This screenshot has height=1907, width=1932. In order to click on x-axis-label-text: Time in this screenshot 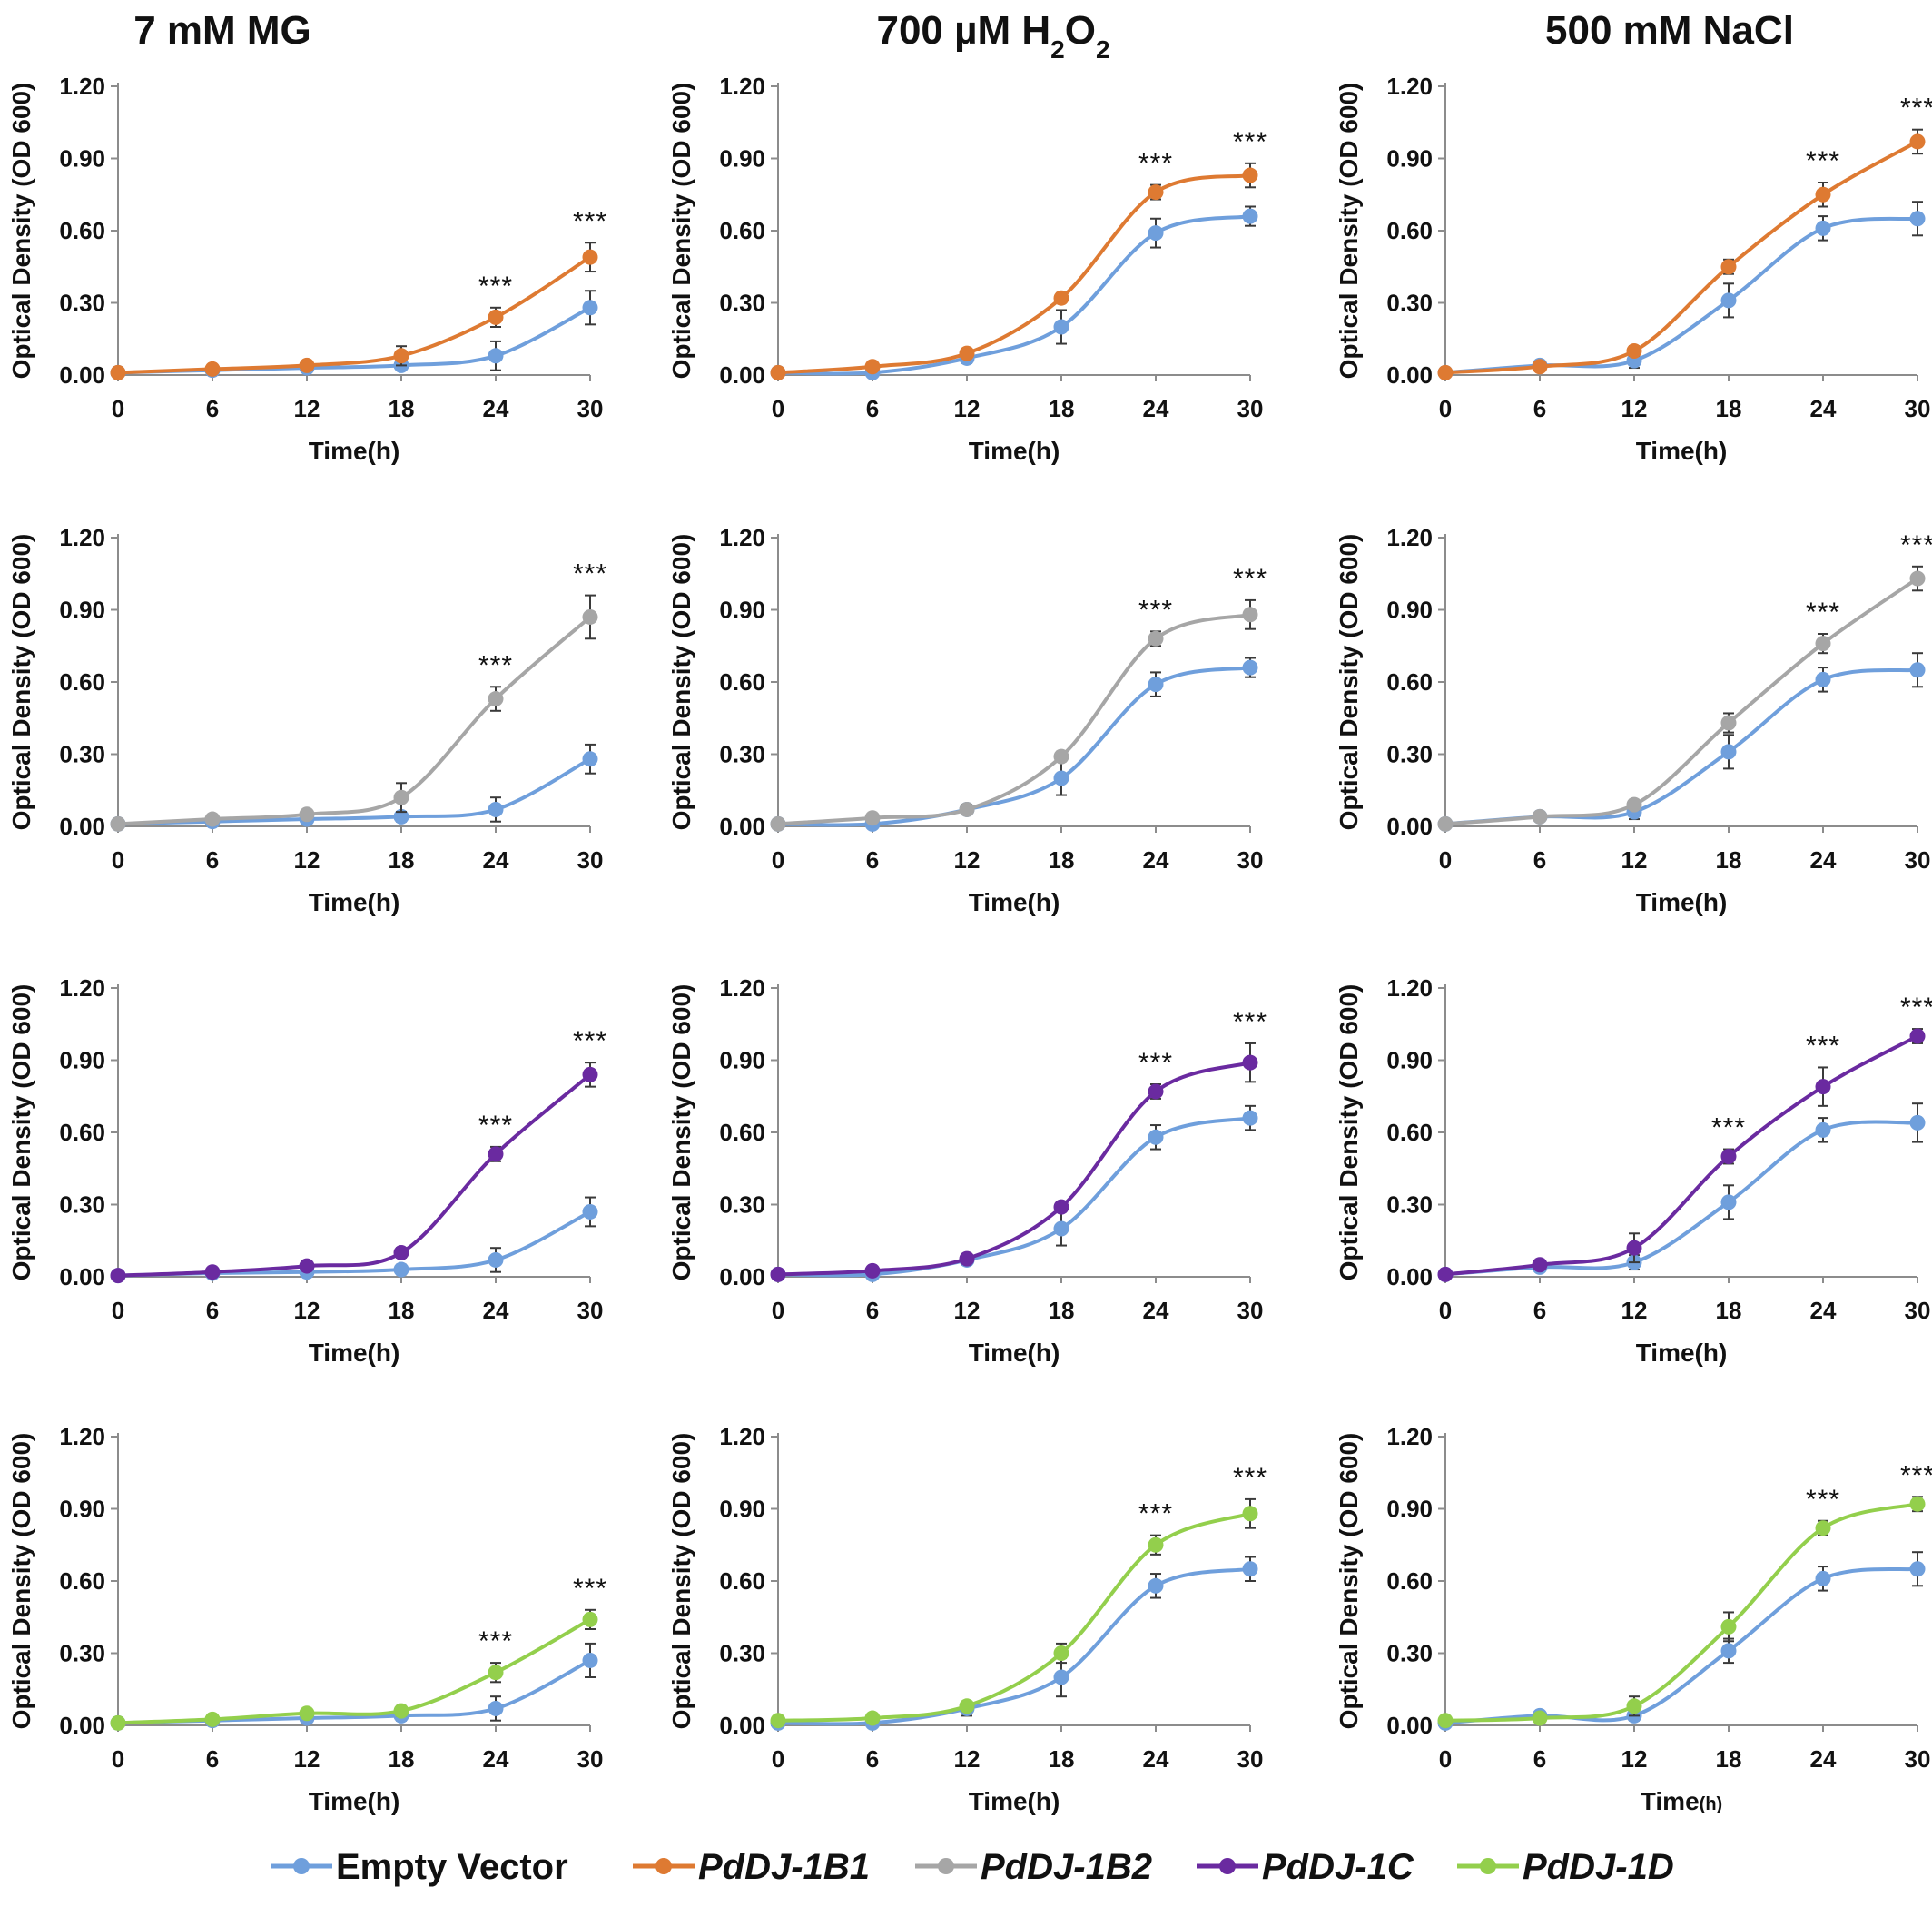, I will do `click(1671, 1801)`.